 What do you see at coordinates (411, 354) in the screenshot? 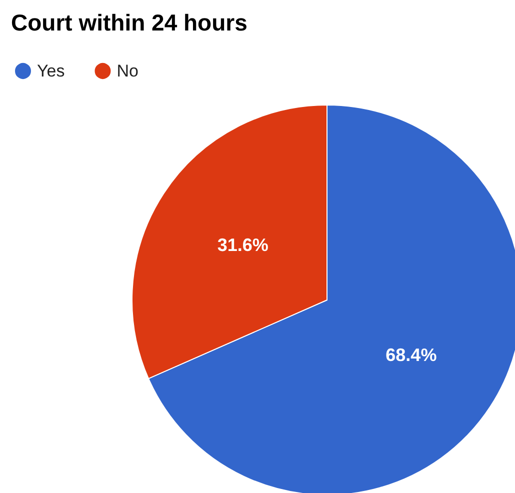
I see `data-label: 68.4%` at bounding box center [411, 354].